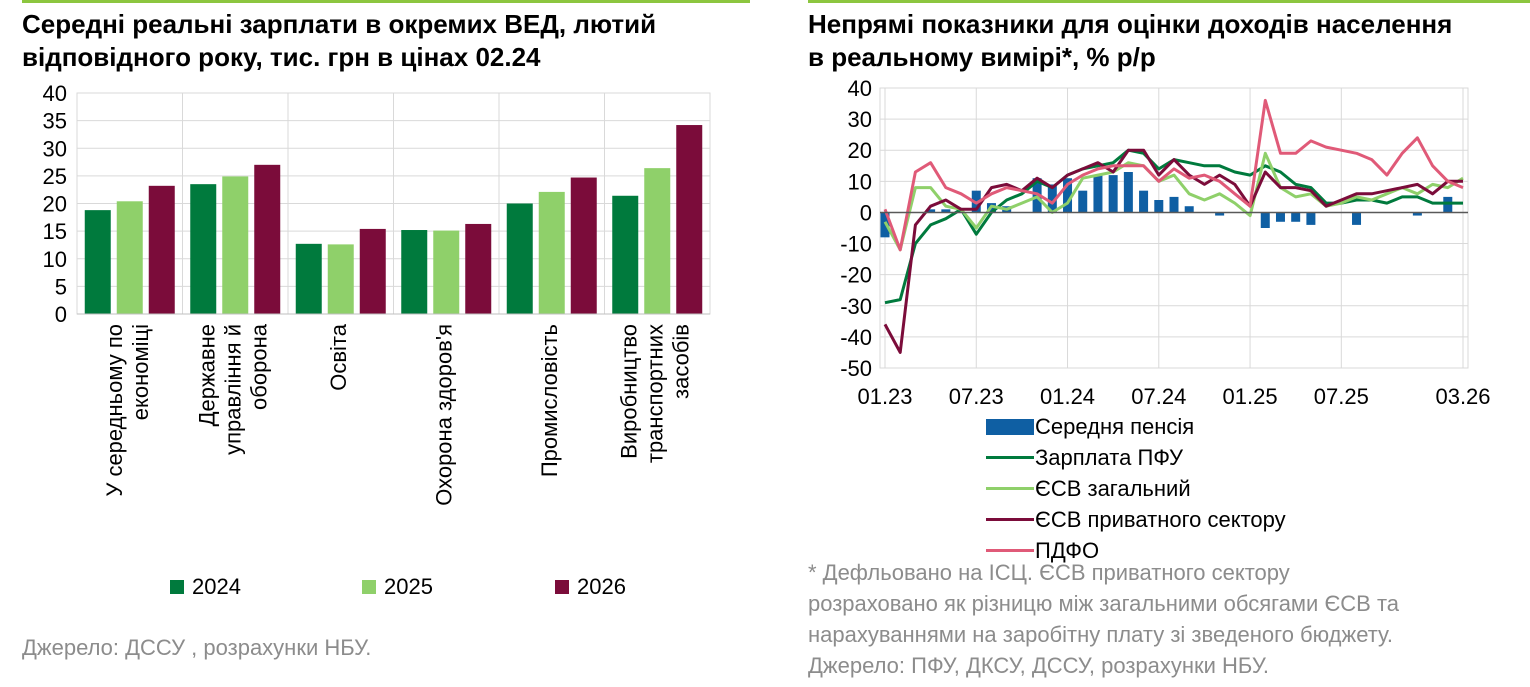 Image resolution: width=1530 pixels, height=687 pixels. Describe the element at coordinates (1067, 396) in the screenshot. I see `right-x-tick-label: 01.24` at that location.